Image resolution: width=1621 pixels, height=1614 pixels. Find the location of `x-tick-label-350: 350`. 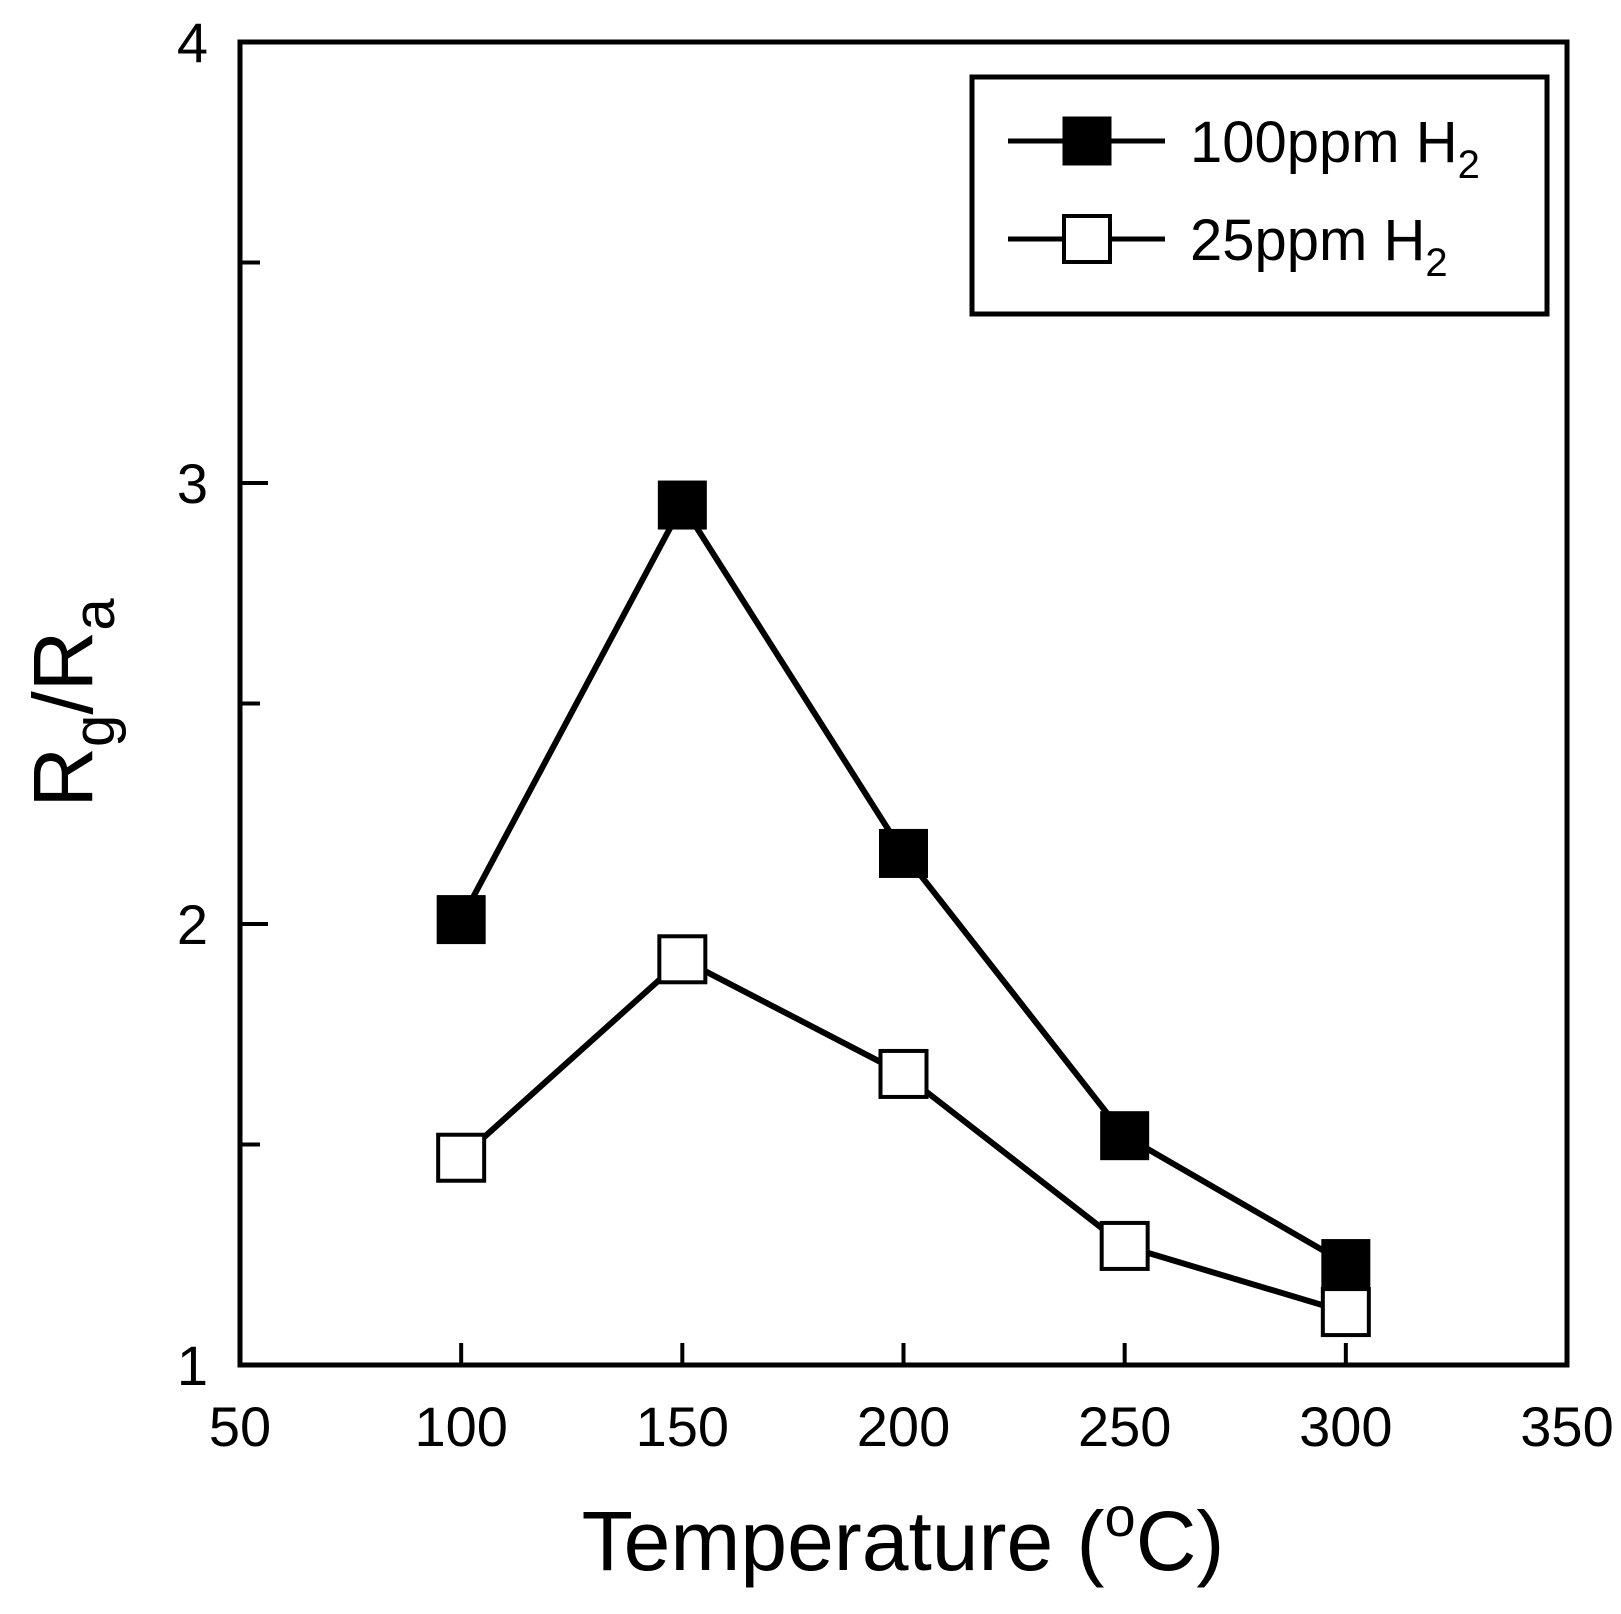

x-tick-label-350: 350 is located at coordinates (1566, 1426).